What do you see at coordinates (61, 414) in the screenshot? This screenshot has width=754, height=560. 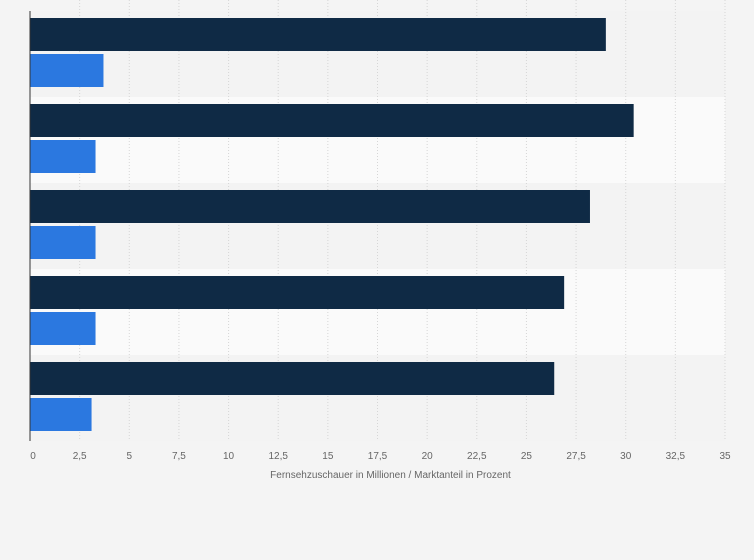 I see `bar-group5-series2` at bounding box center [61, 414].